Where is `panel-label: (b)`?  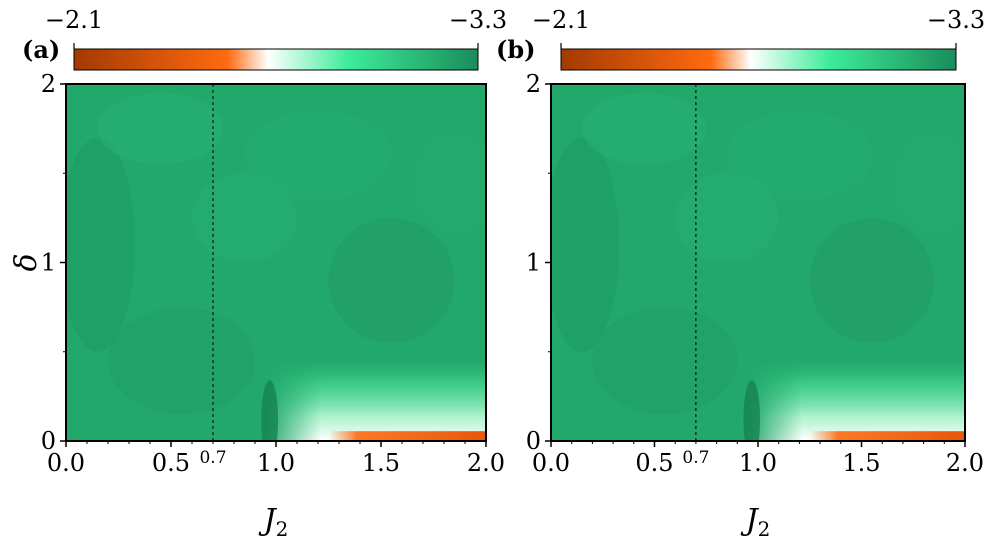
panel-label: (b) is located at coordinates (516, 49).